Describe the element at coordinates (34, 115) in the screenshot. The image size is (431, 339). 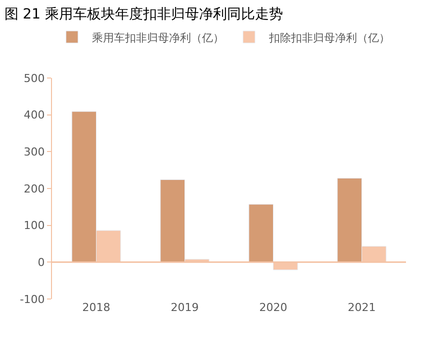
I see `y-tick-label: 400` at that location.